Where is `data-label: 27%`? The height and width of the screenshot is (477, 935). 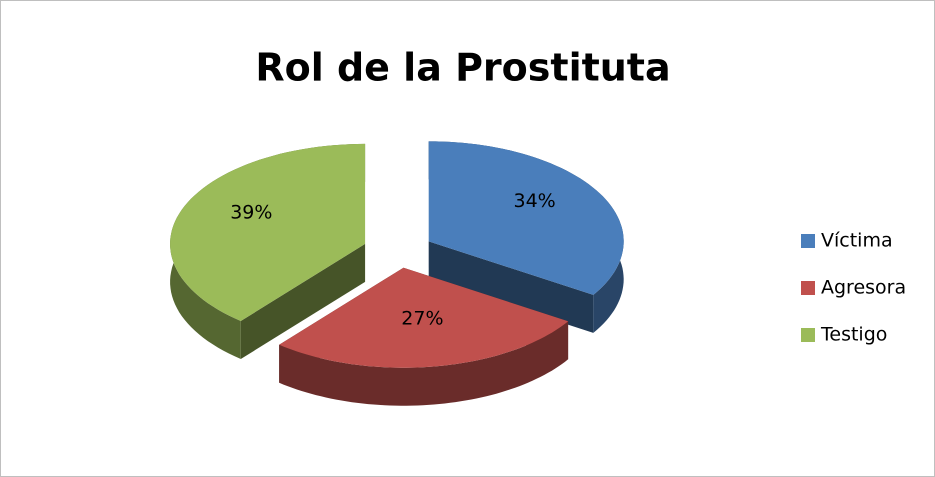
data-label: 27% is located at coordinates (422, 318).